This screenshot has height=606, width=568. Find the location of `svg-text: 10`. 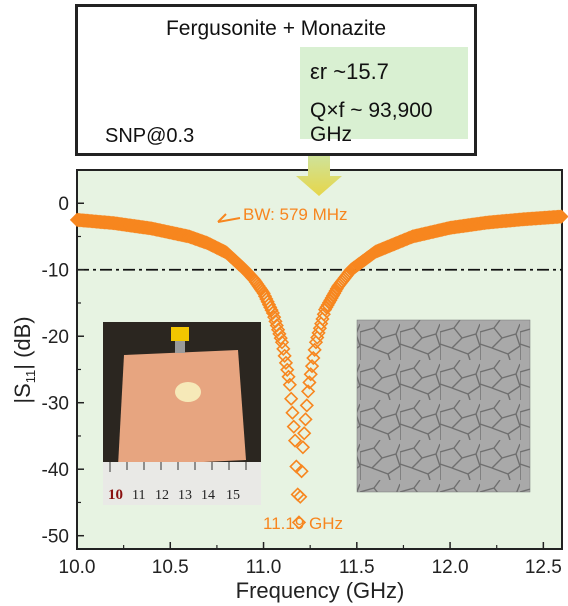

svg-text: 10 is located at coordinates (115, 495).